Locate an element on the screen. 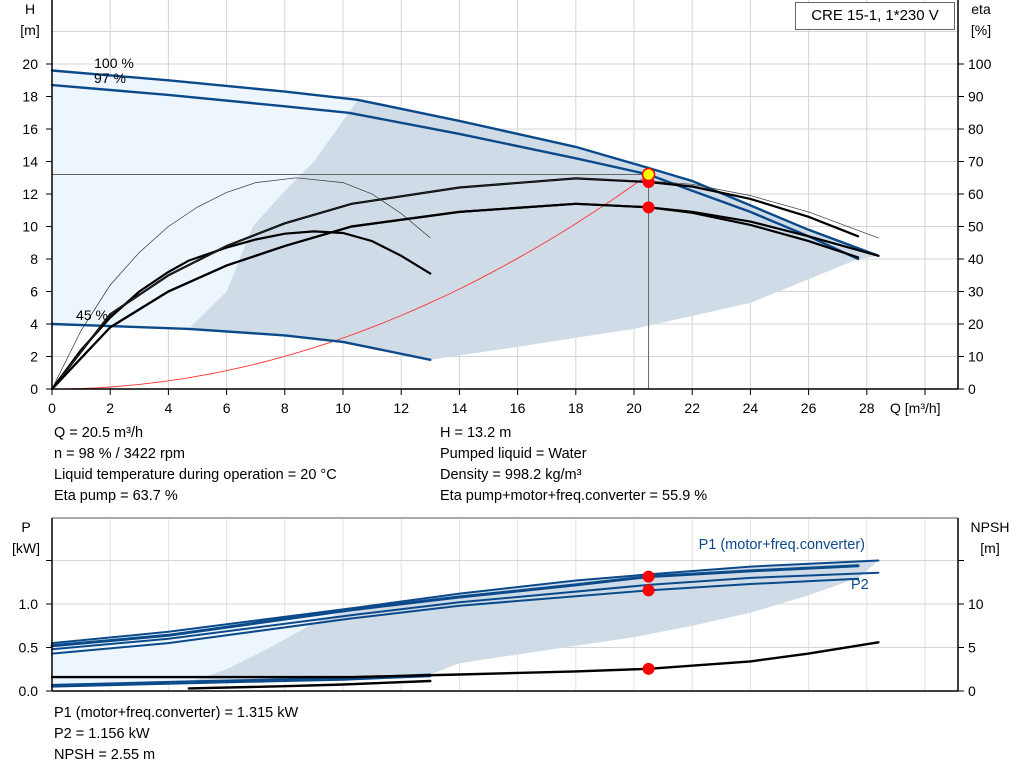 This screenshot has height=781, width=1024. legend-p1: P1 (motor+freq.converter) is located at coordinates (782, 545).